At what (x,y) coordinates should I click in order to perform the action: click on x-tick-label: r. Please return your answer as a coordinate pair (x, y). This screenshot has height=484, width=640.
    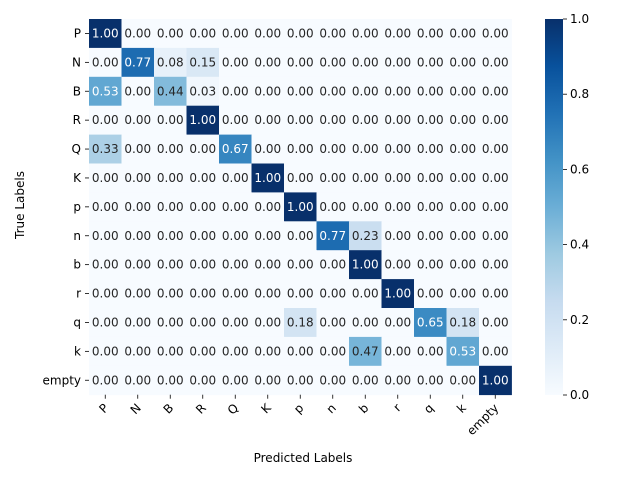
    Looking at the image, I should click on (396, 407).